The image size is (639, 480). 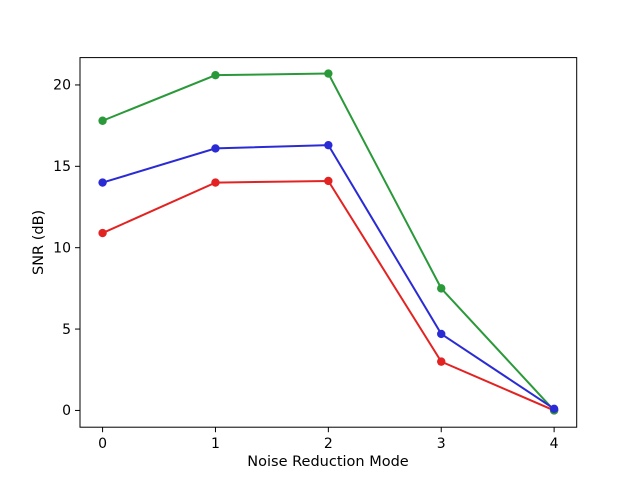 What do you see at coordinates (441, 334) in the screenshot?
I see `data-point-blue-x3` at bounding box center [441, 334].